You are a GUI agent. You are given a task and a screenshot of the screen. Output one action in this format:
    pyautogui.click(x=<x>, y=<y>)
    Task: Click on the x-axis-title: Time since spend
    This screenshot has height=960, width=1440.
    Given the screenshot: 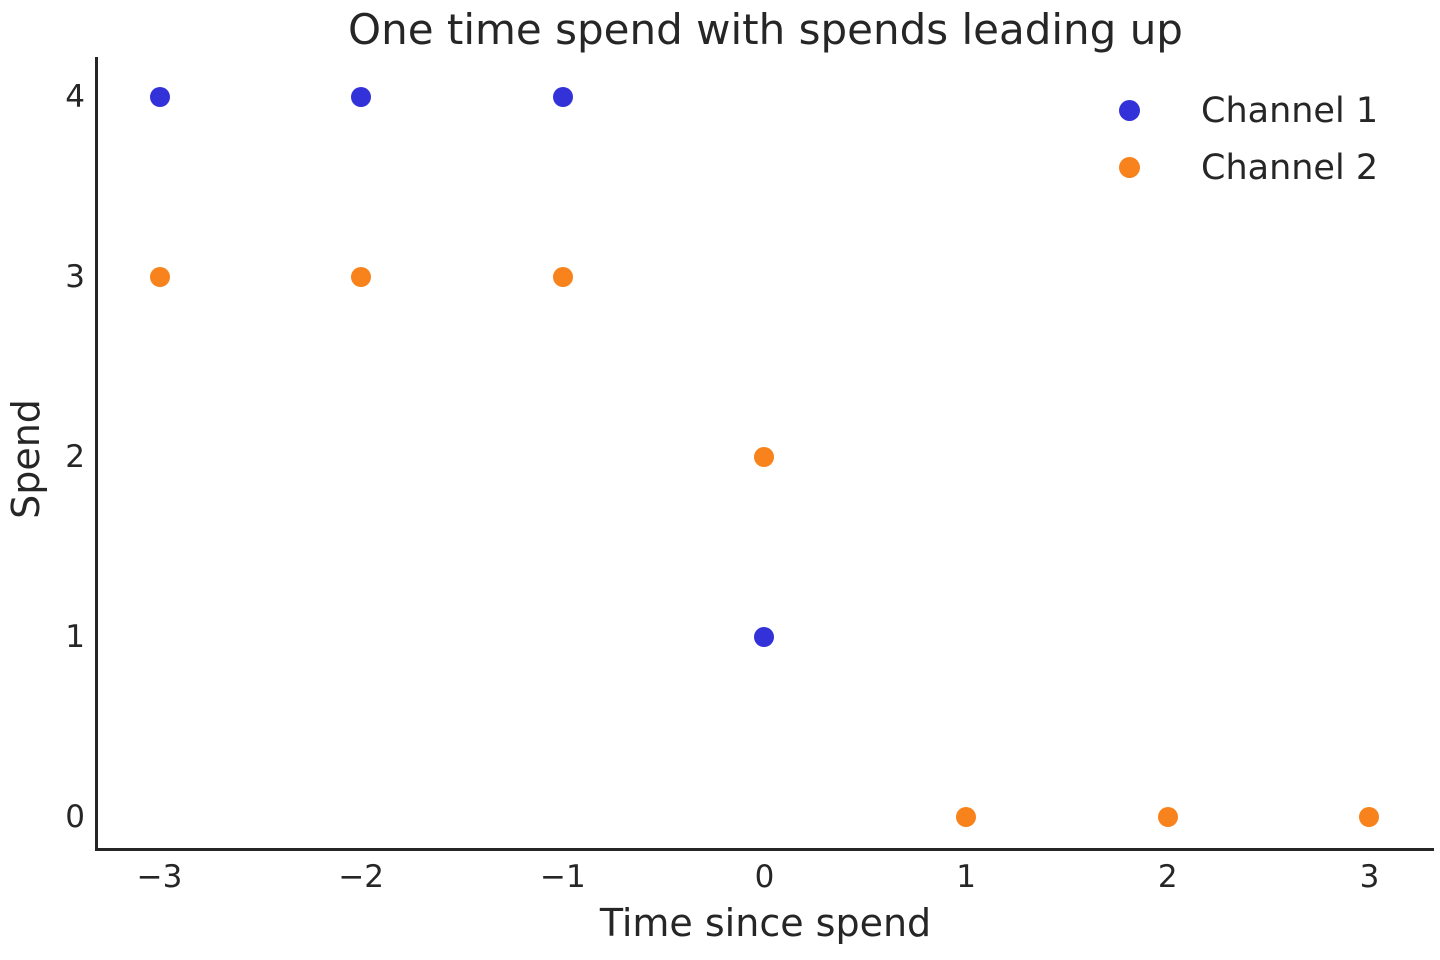 What is the action you would take?
    pyautogui.click(x=765, y=923)
    